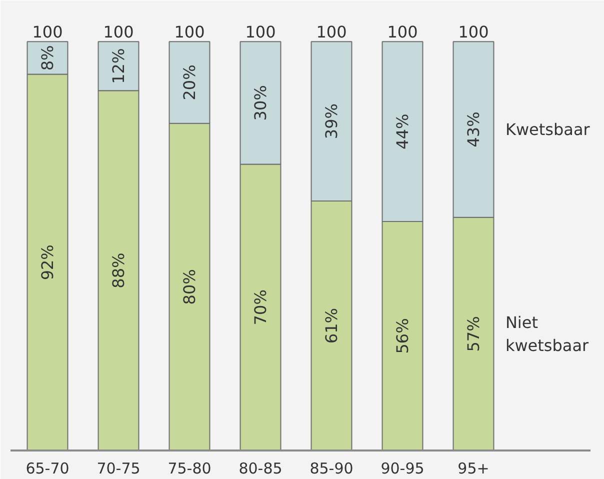 This screenshot has height=479, width=604. I want to click on series-label: Kwetsbaar, so click(547, 129).